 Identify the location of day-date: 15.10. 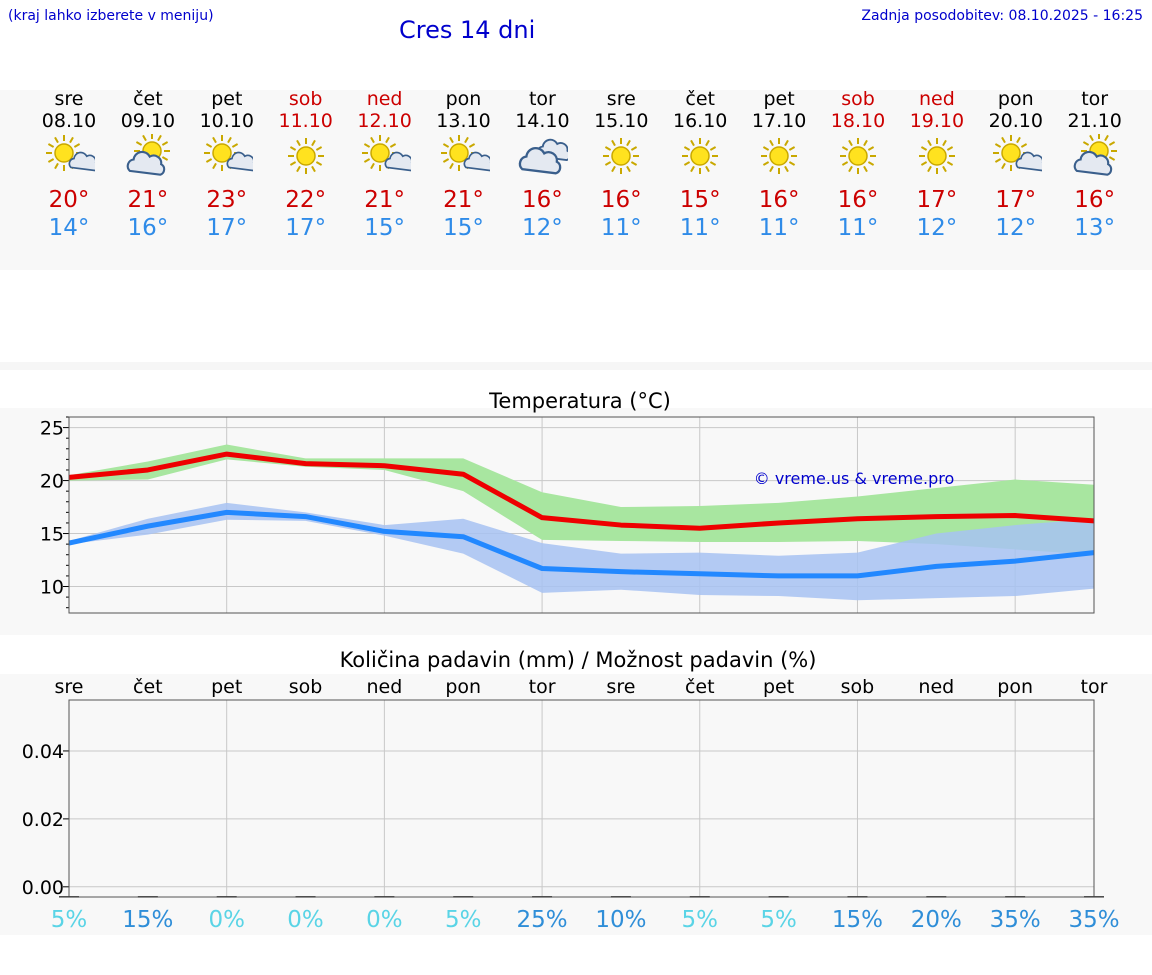
(621, 121).